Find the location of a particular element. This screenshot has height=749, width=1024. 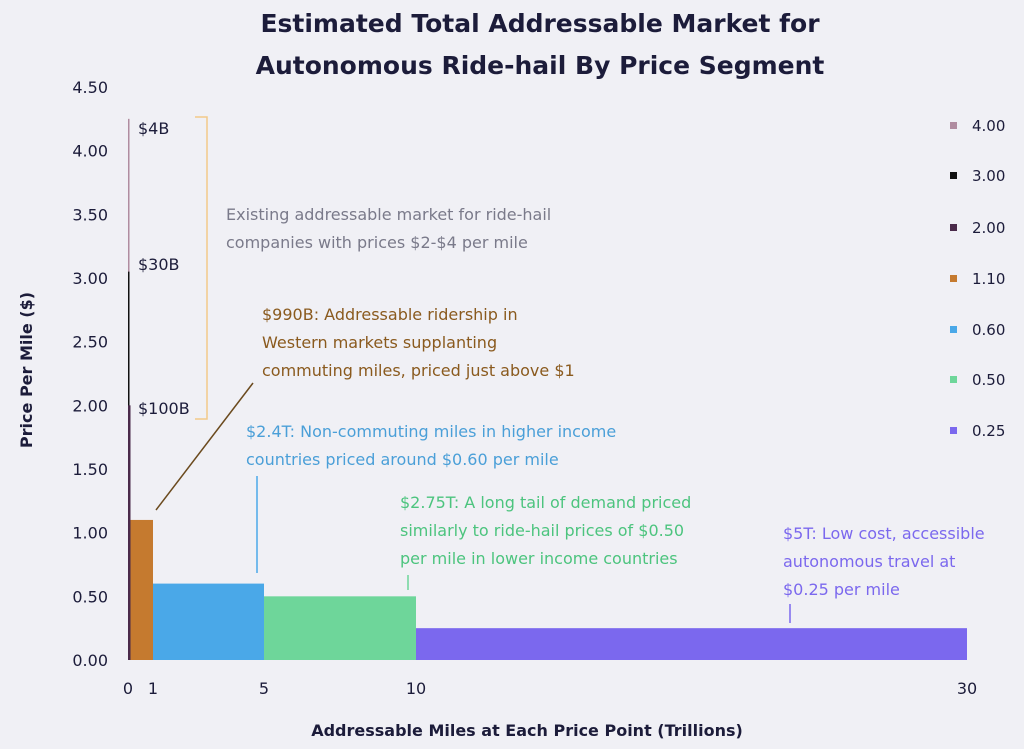

existing-market-brace is located at coordinates (201, 268).